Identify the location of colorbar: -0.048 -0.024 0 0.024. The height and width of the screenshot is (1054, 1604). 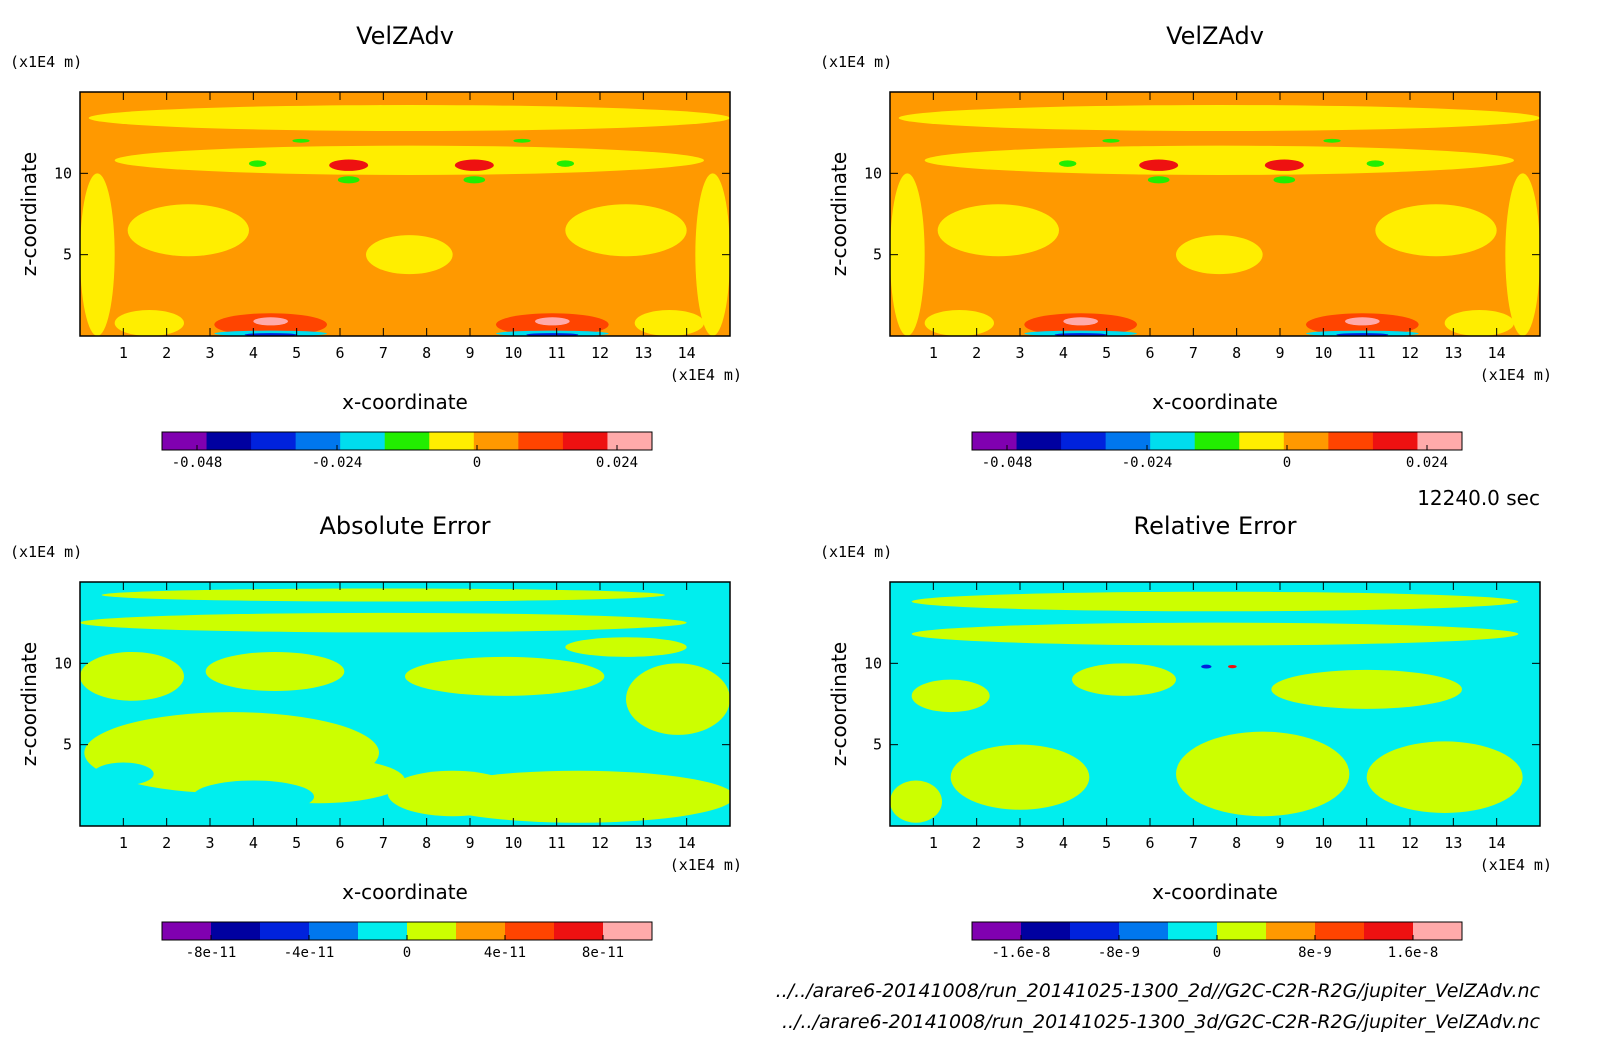
(407, 451).